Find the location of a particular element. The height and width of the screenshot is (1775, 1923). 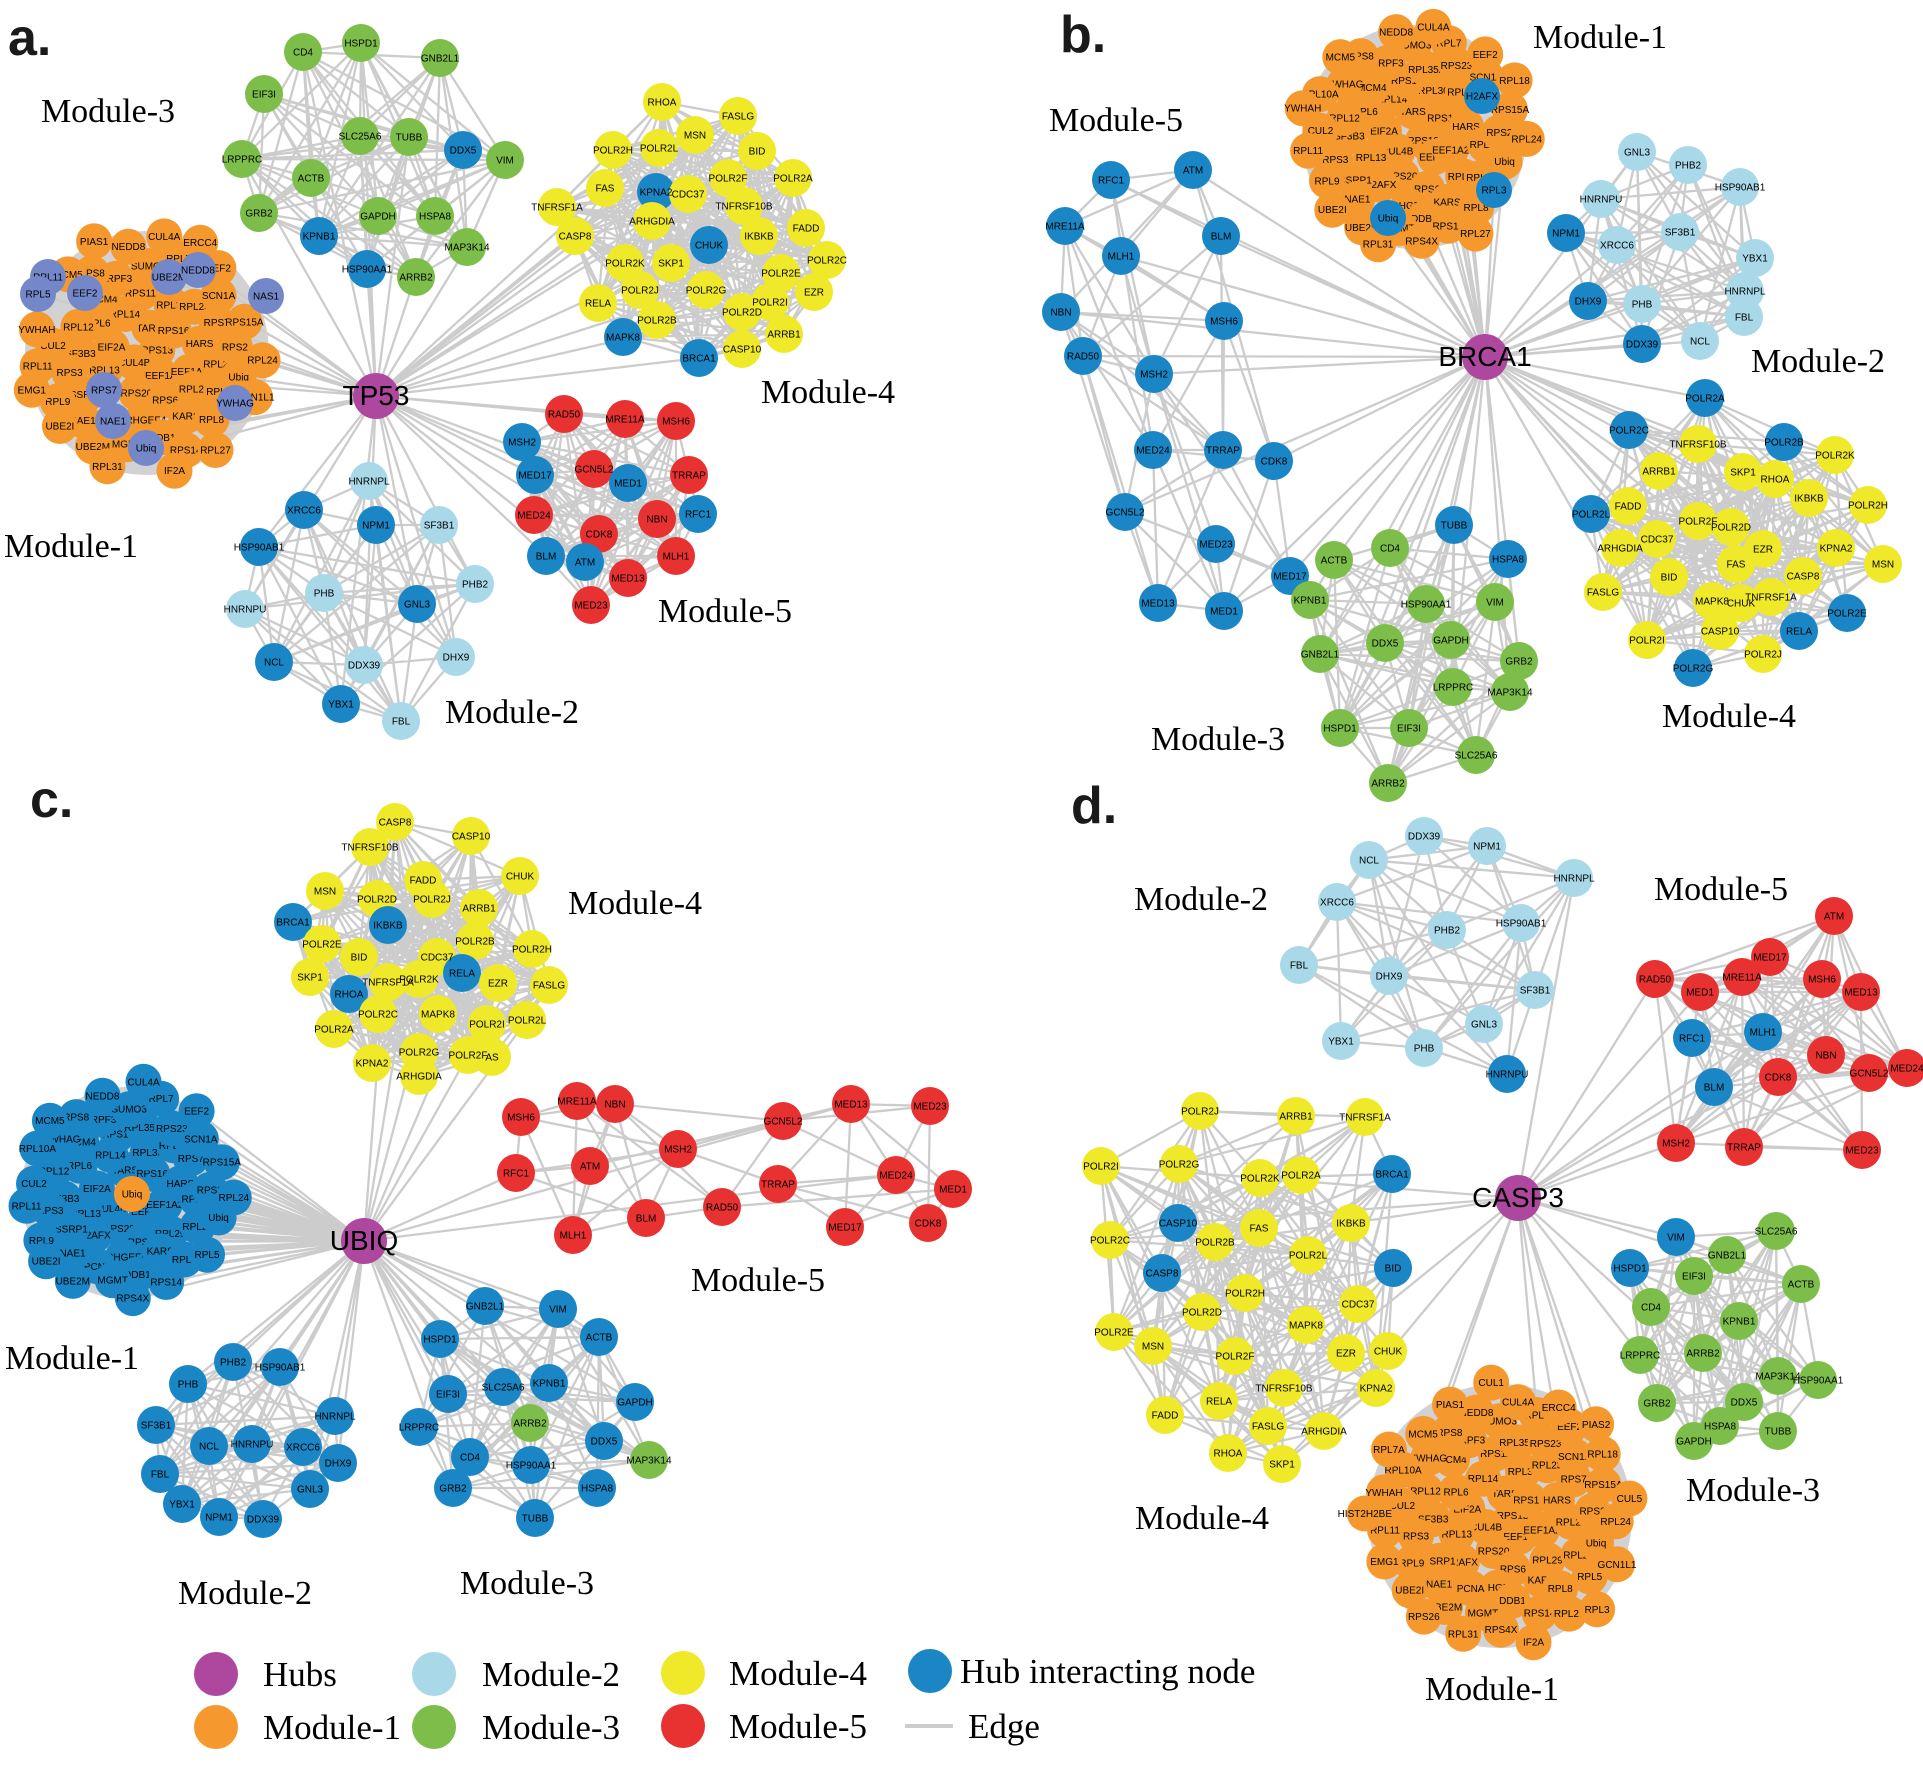

svg-text: KARS is located at coordinates (1542, 1581).